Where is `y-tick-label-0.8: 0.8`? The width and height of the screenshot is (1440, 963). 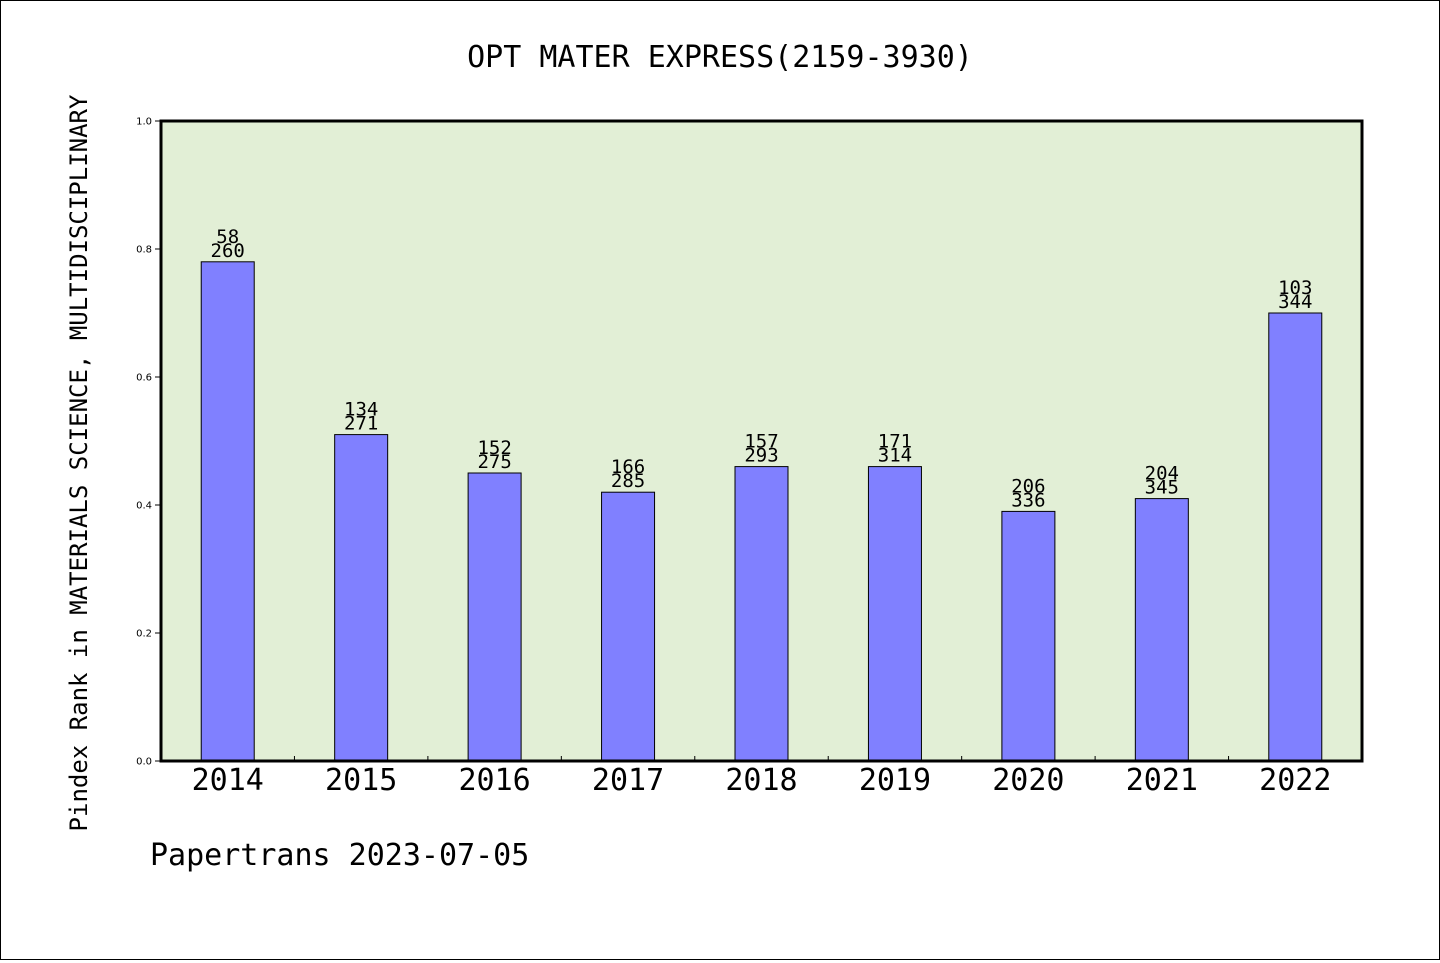 y-tick-label-0.8: 0.8 is located at coordinates (144, 250).